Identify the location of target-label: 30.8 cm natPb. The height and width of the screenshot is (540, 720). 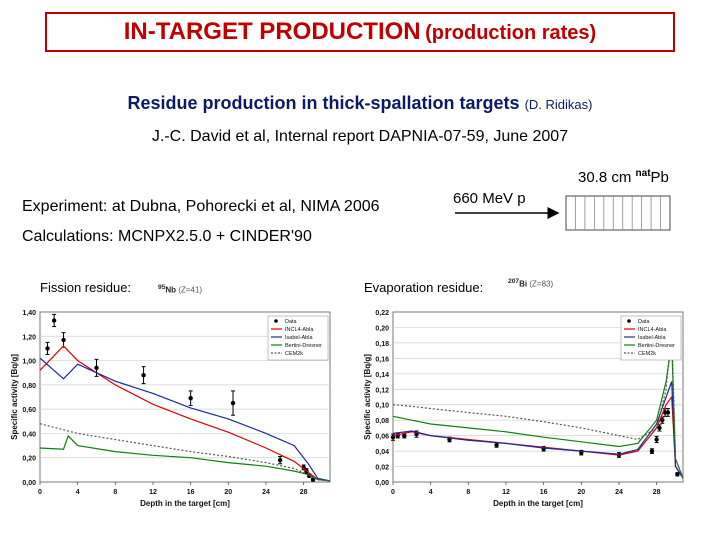
(623, 177).